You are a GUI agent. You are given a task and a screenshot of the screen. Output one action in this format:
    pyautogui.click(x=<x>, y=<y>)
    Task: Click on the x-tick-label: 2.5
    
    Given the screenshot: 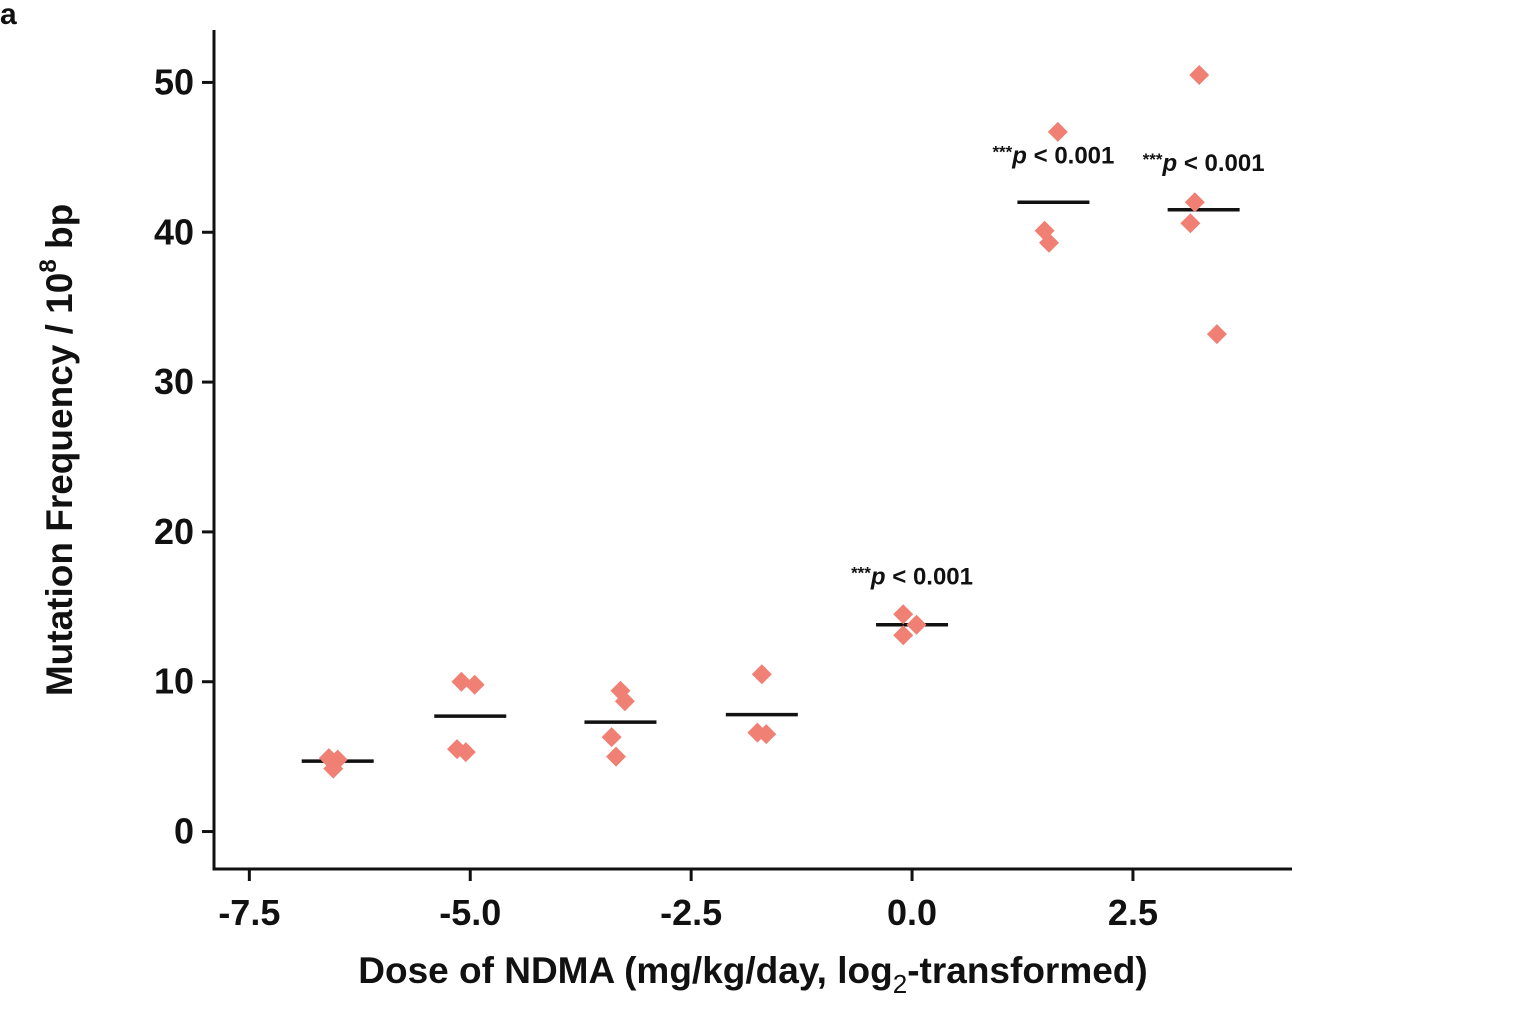 What is the action you would take?
    pyautogui.click(x=1133, y=912)
    